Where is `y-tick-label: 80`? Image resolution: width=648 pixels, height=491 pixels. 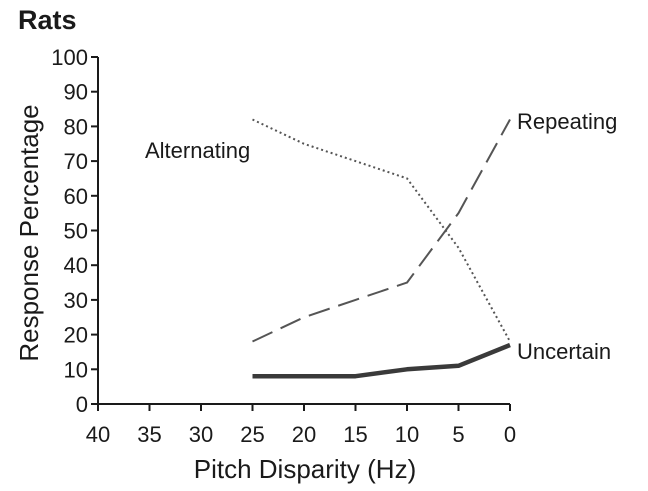
y-tick-label: 80 is located at coordinates (76, 126).